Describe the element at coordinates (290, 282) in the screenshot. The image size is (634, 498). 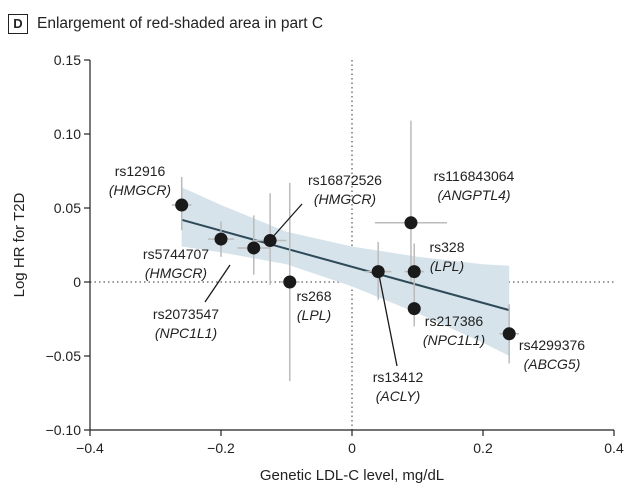
I see `data-point-rs268` at that location.